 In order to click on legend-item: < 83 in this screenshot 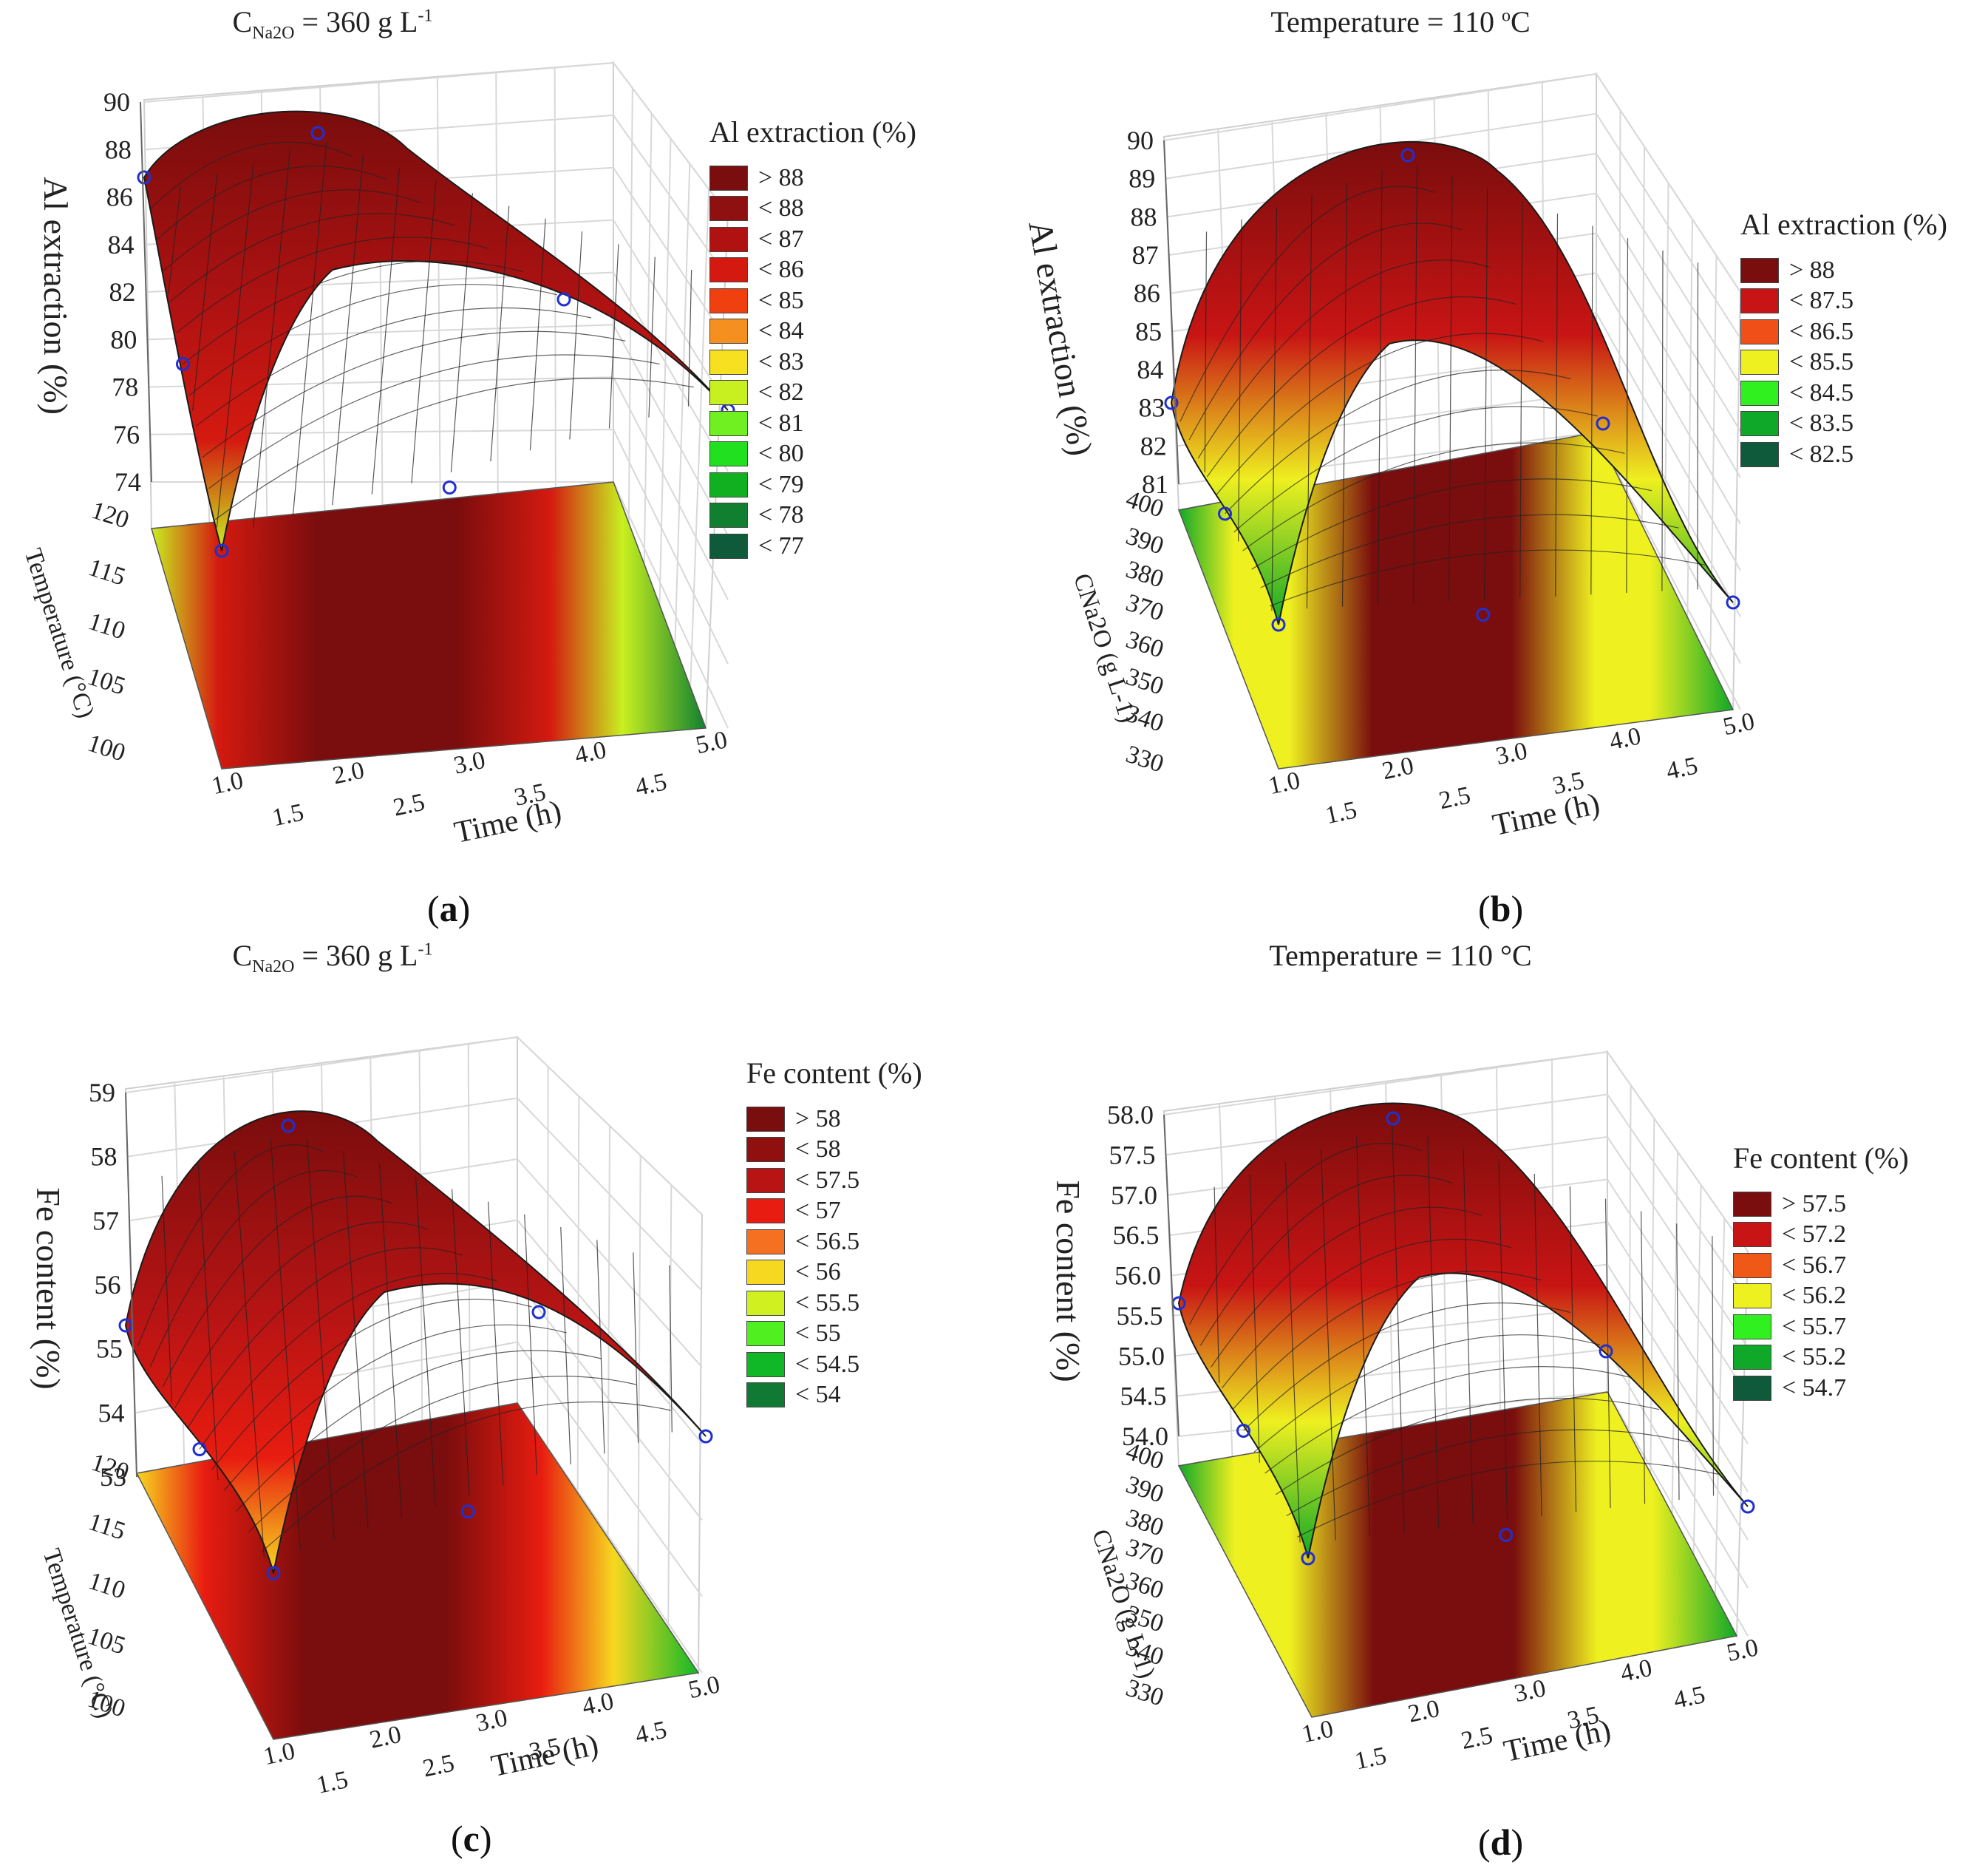, I will do `click(812, 362)`.